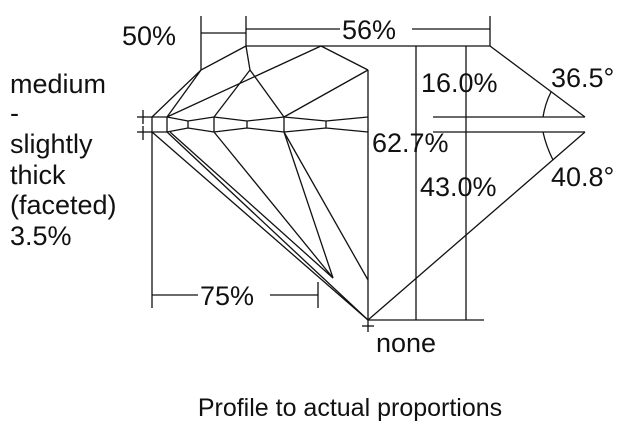  What do you see at coordinates (406, 343) in the screenshot?
I see `culet-label: none` at bounding box center [406, 343].